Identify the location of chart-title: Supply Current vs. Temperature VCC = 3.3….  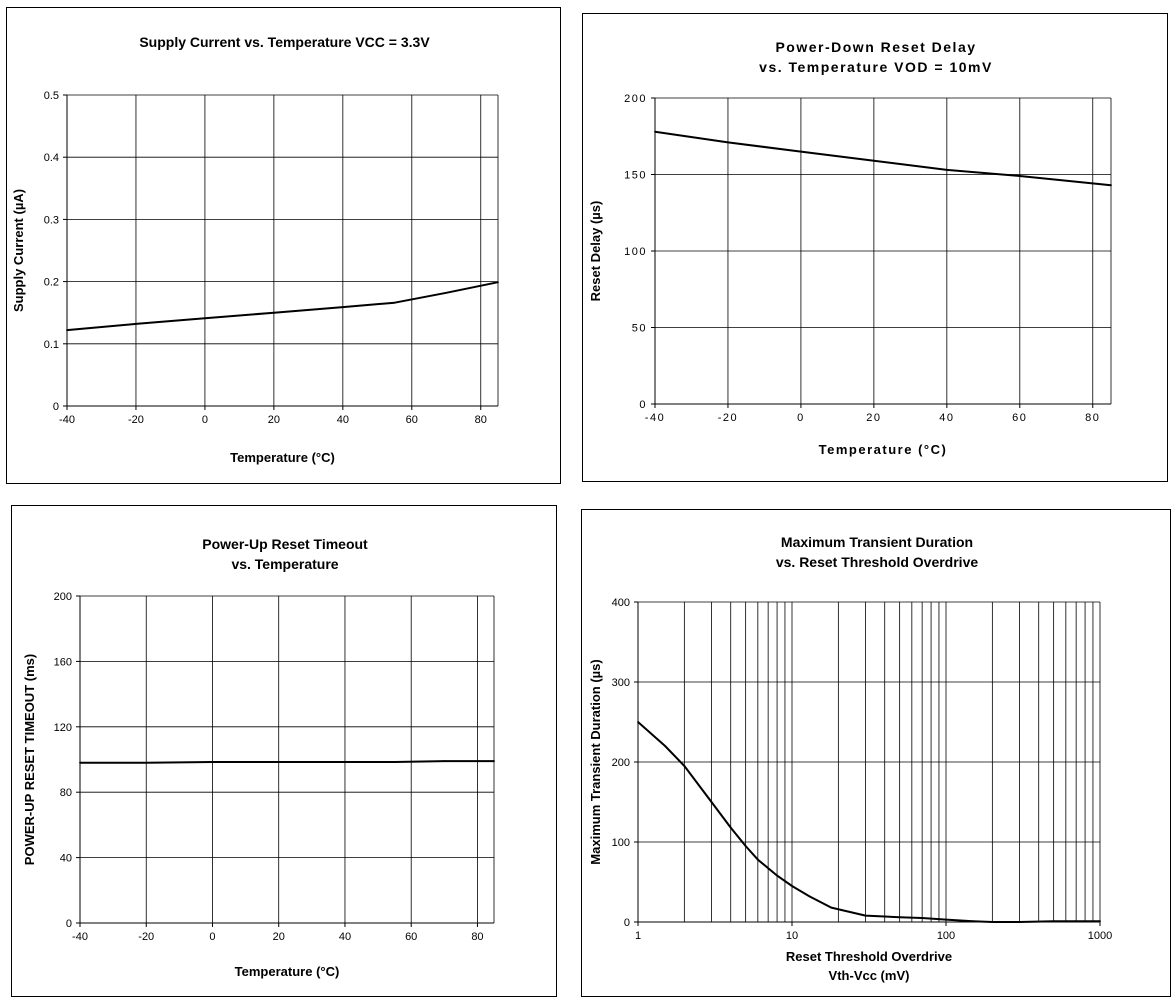
(284, 42).